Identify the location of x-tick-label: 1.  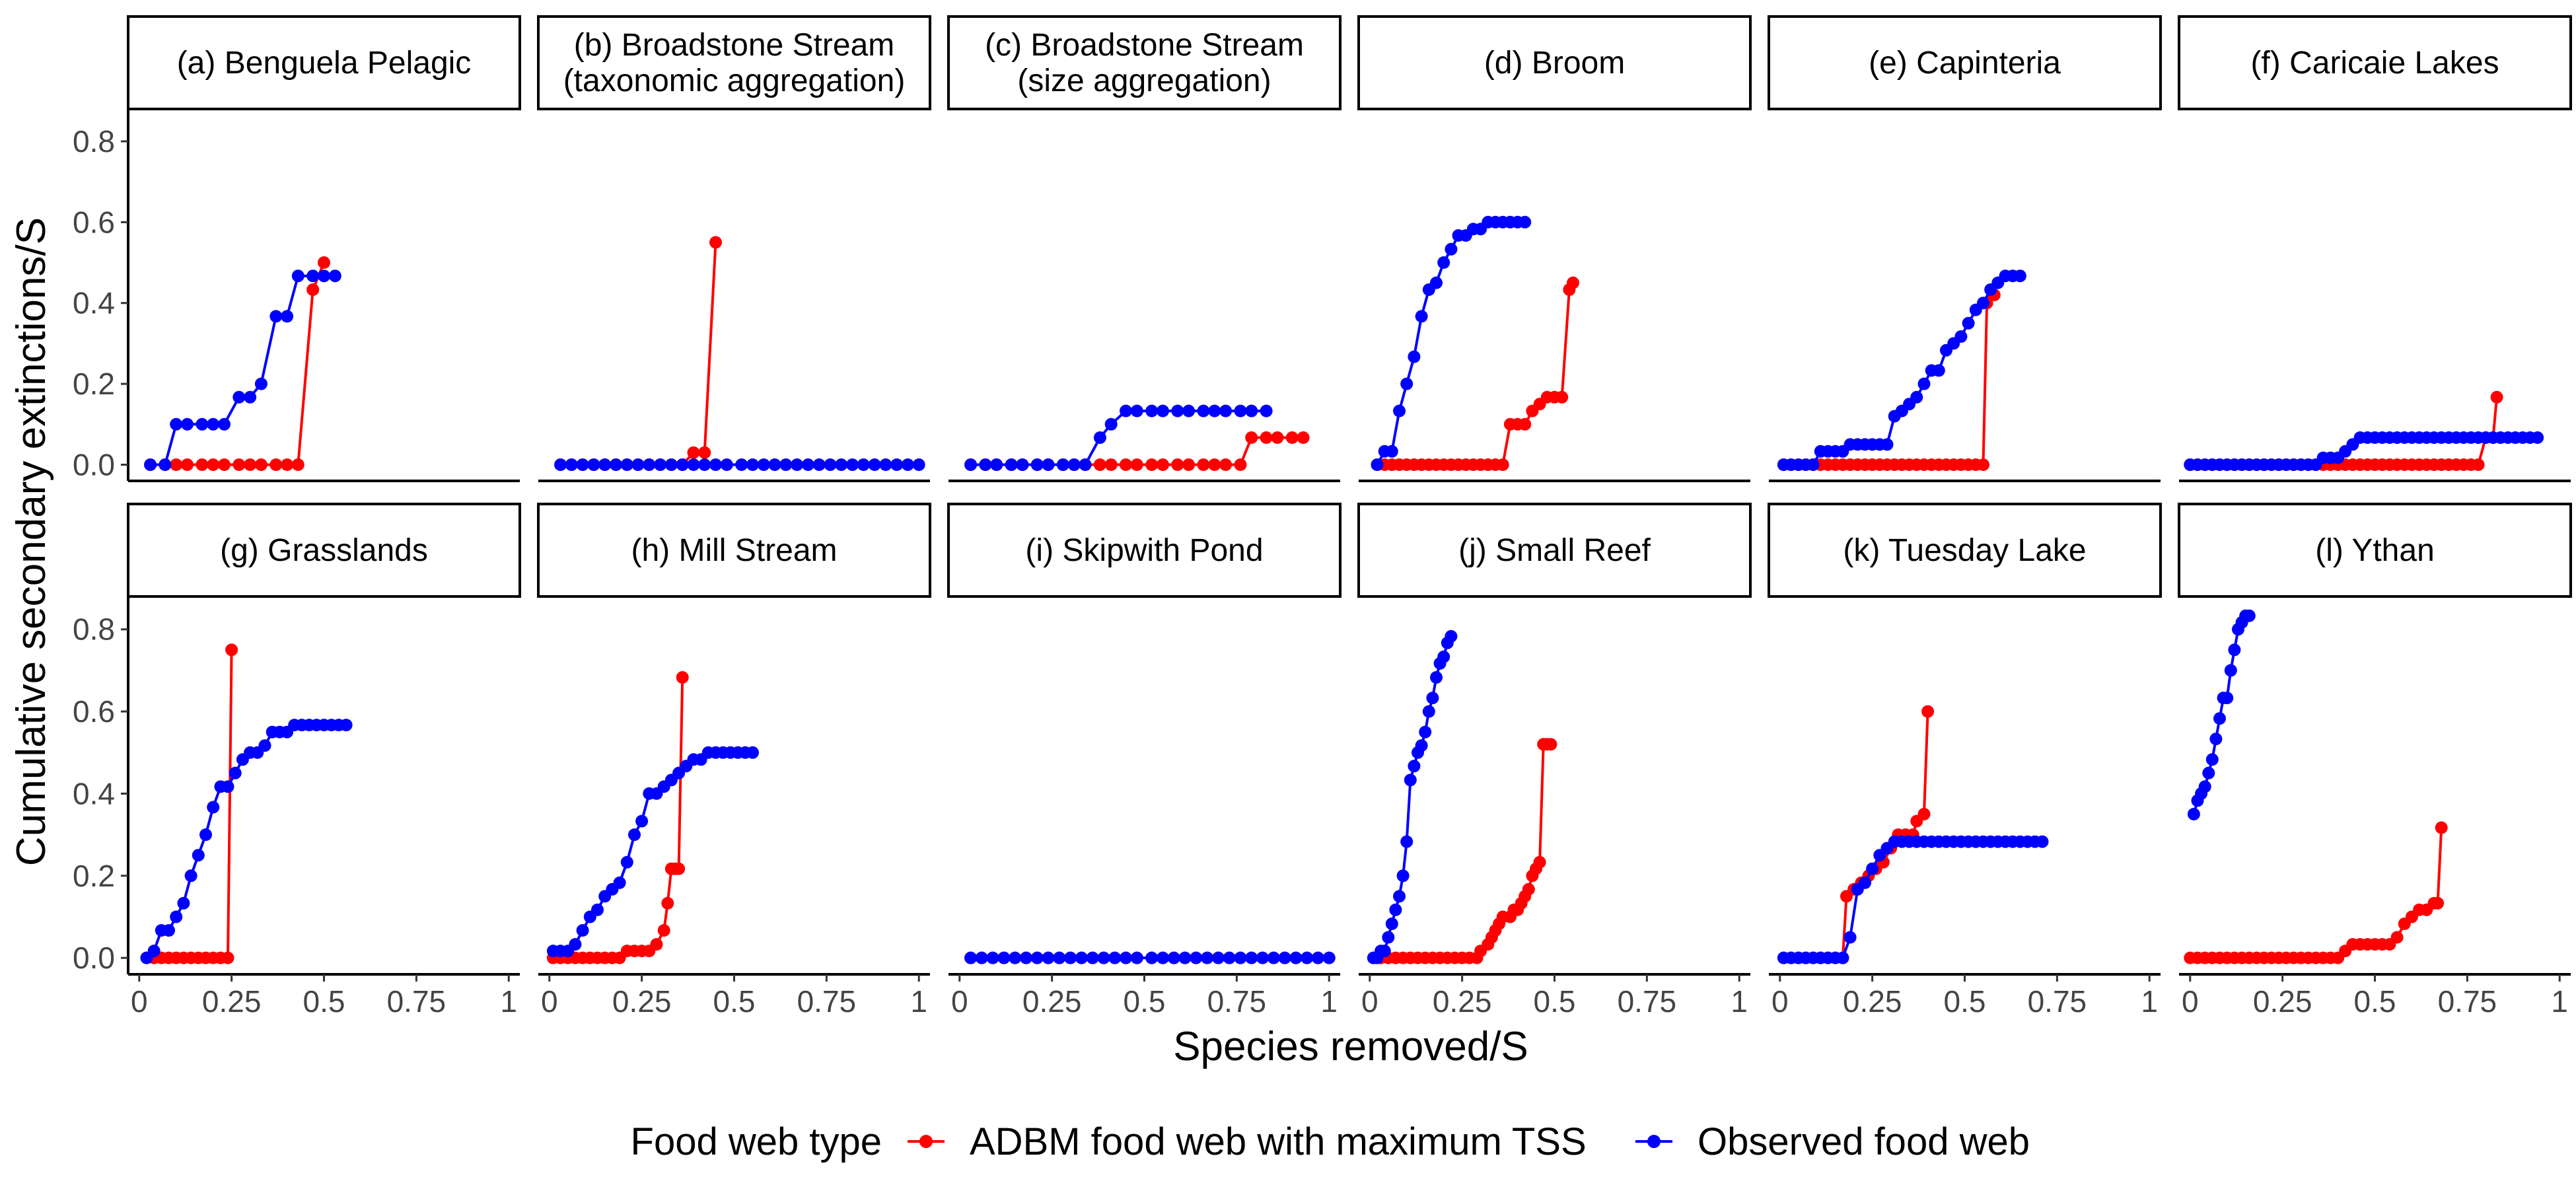
(509, 1001).